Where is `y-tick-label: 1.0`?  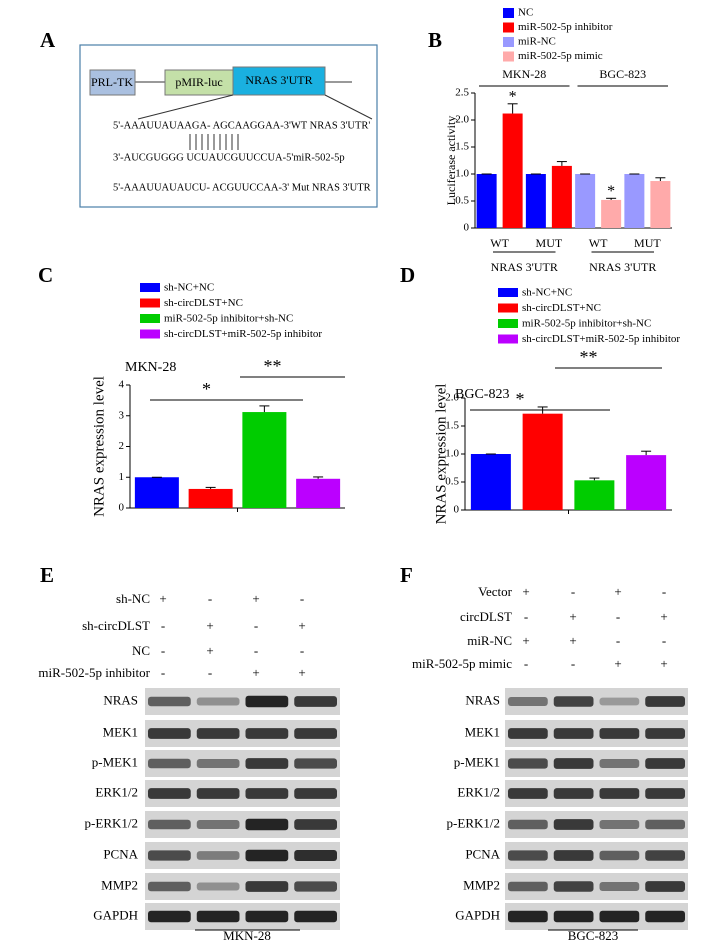 y-tick-label: 1.0 is located at coordinates (452, 454).